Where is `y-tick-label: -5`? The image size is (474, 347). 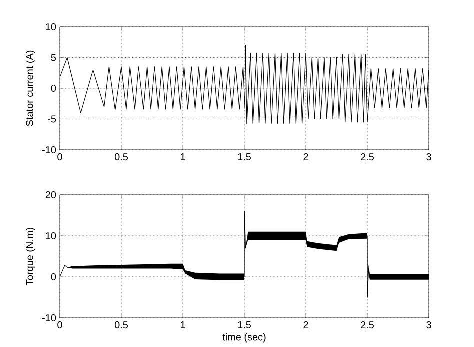 y-tick-label: -5 is located at coordinates (52, 119).